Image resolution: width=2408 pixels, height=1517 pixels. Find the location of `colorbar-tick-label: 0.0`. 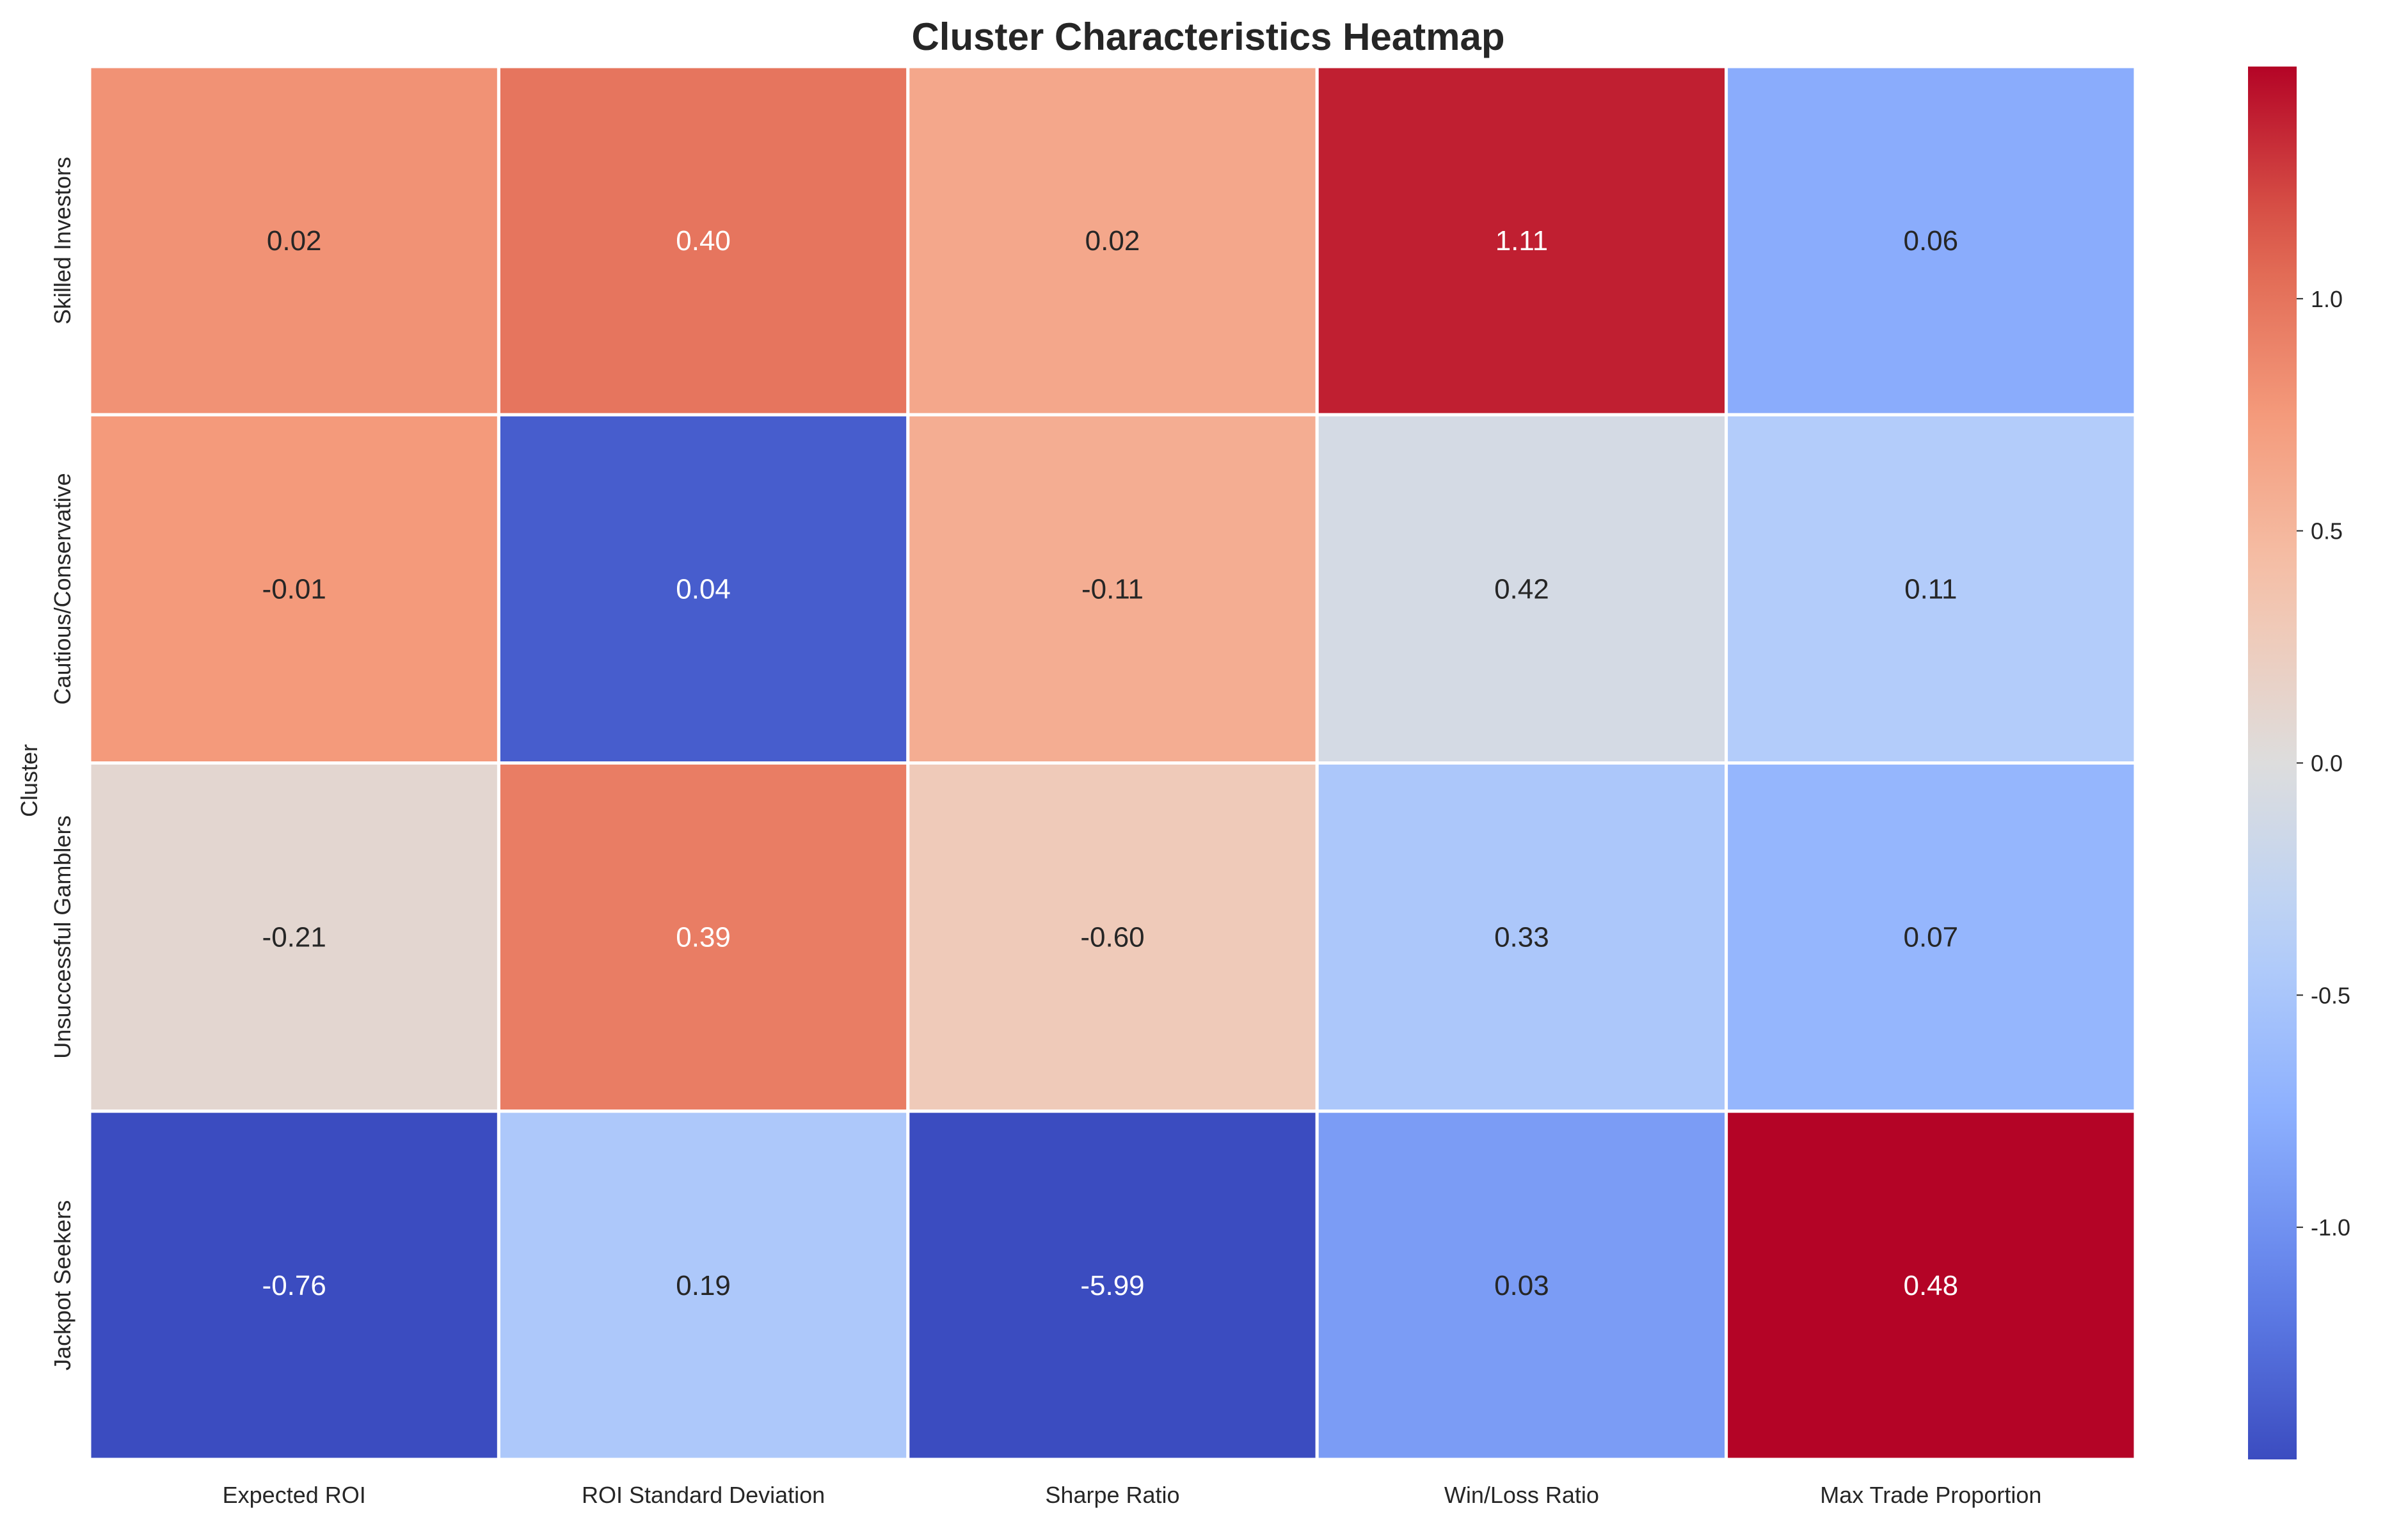

colorbar-tick-label: 0.0 is located at coordinates (2327, 764).